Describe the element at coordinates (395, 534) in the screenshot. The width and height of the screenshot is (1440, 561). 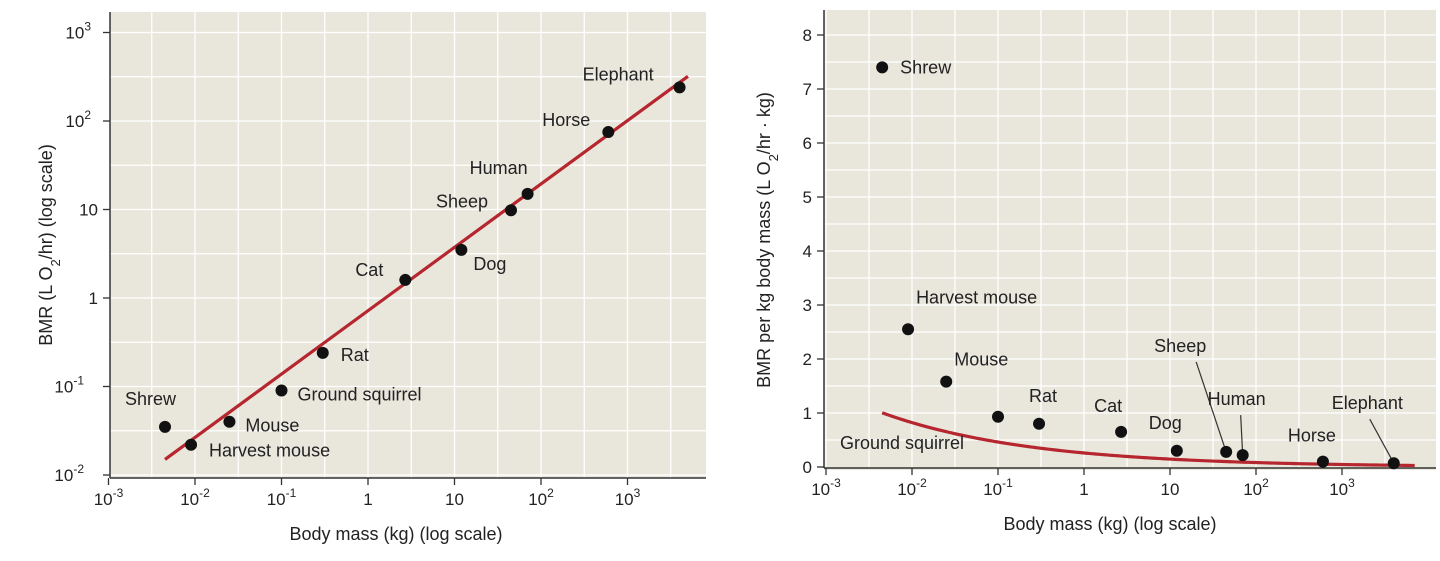
I see `x-axis-label-left: Body mass (kg) (log scale)` at that location.